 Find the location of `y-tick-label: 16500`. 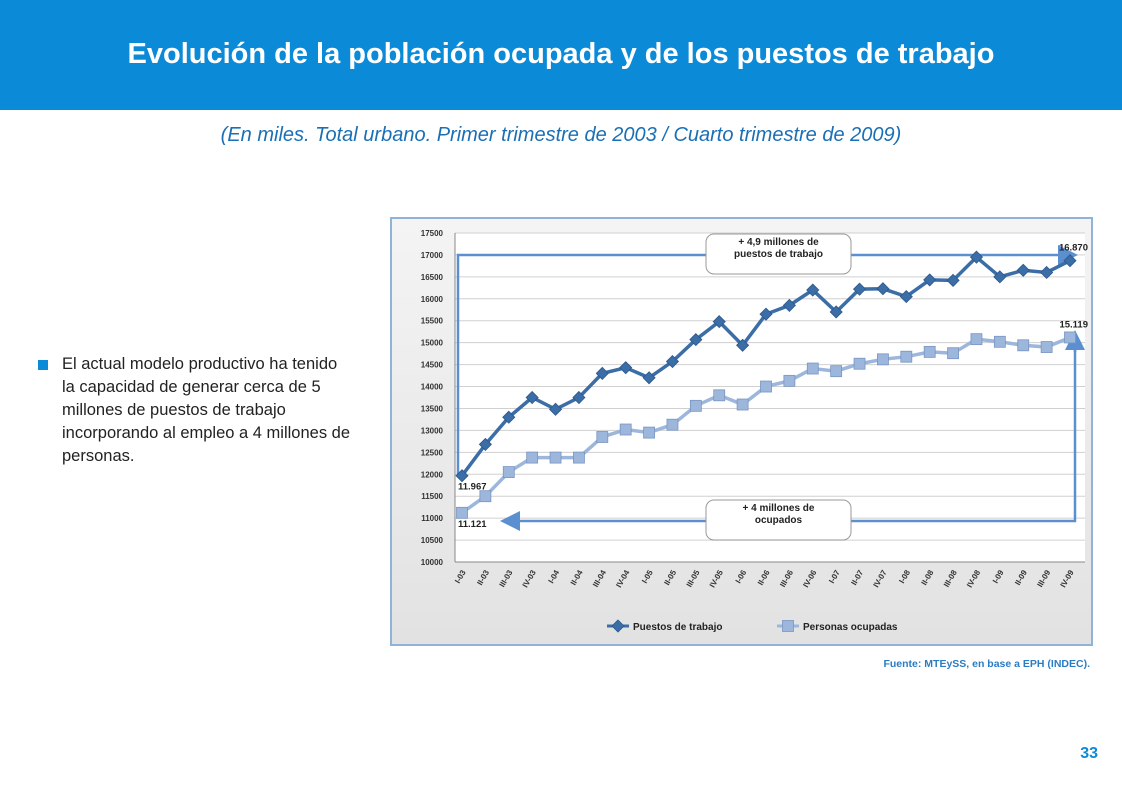

y-tick-label: 16500 is located at coordinates (432, 277).